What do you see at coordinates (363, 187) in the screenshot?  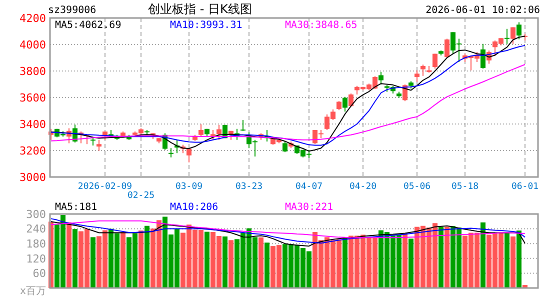 I see `x-tick-label: 04-20` at bounding box center [363, 187].